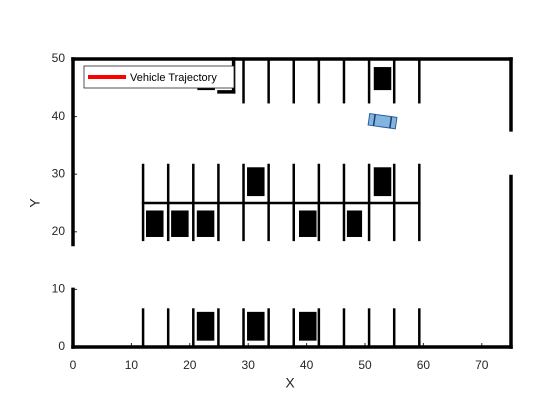 The image size is (560, 420). What do you see at coordinates (61, 346) in the screenshot?
I see `y-tick-label: 0` at bounding box center [61, 346].